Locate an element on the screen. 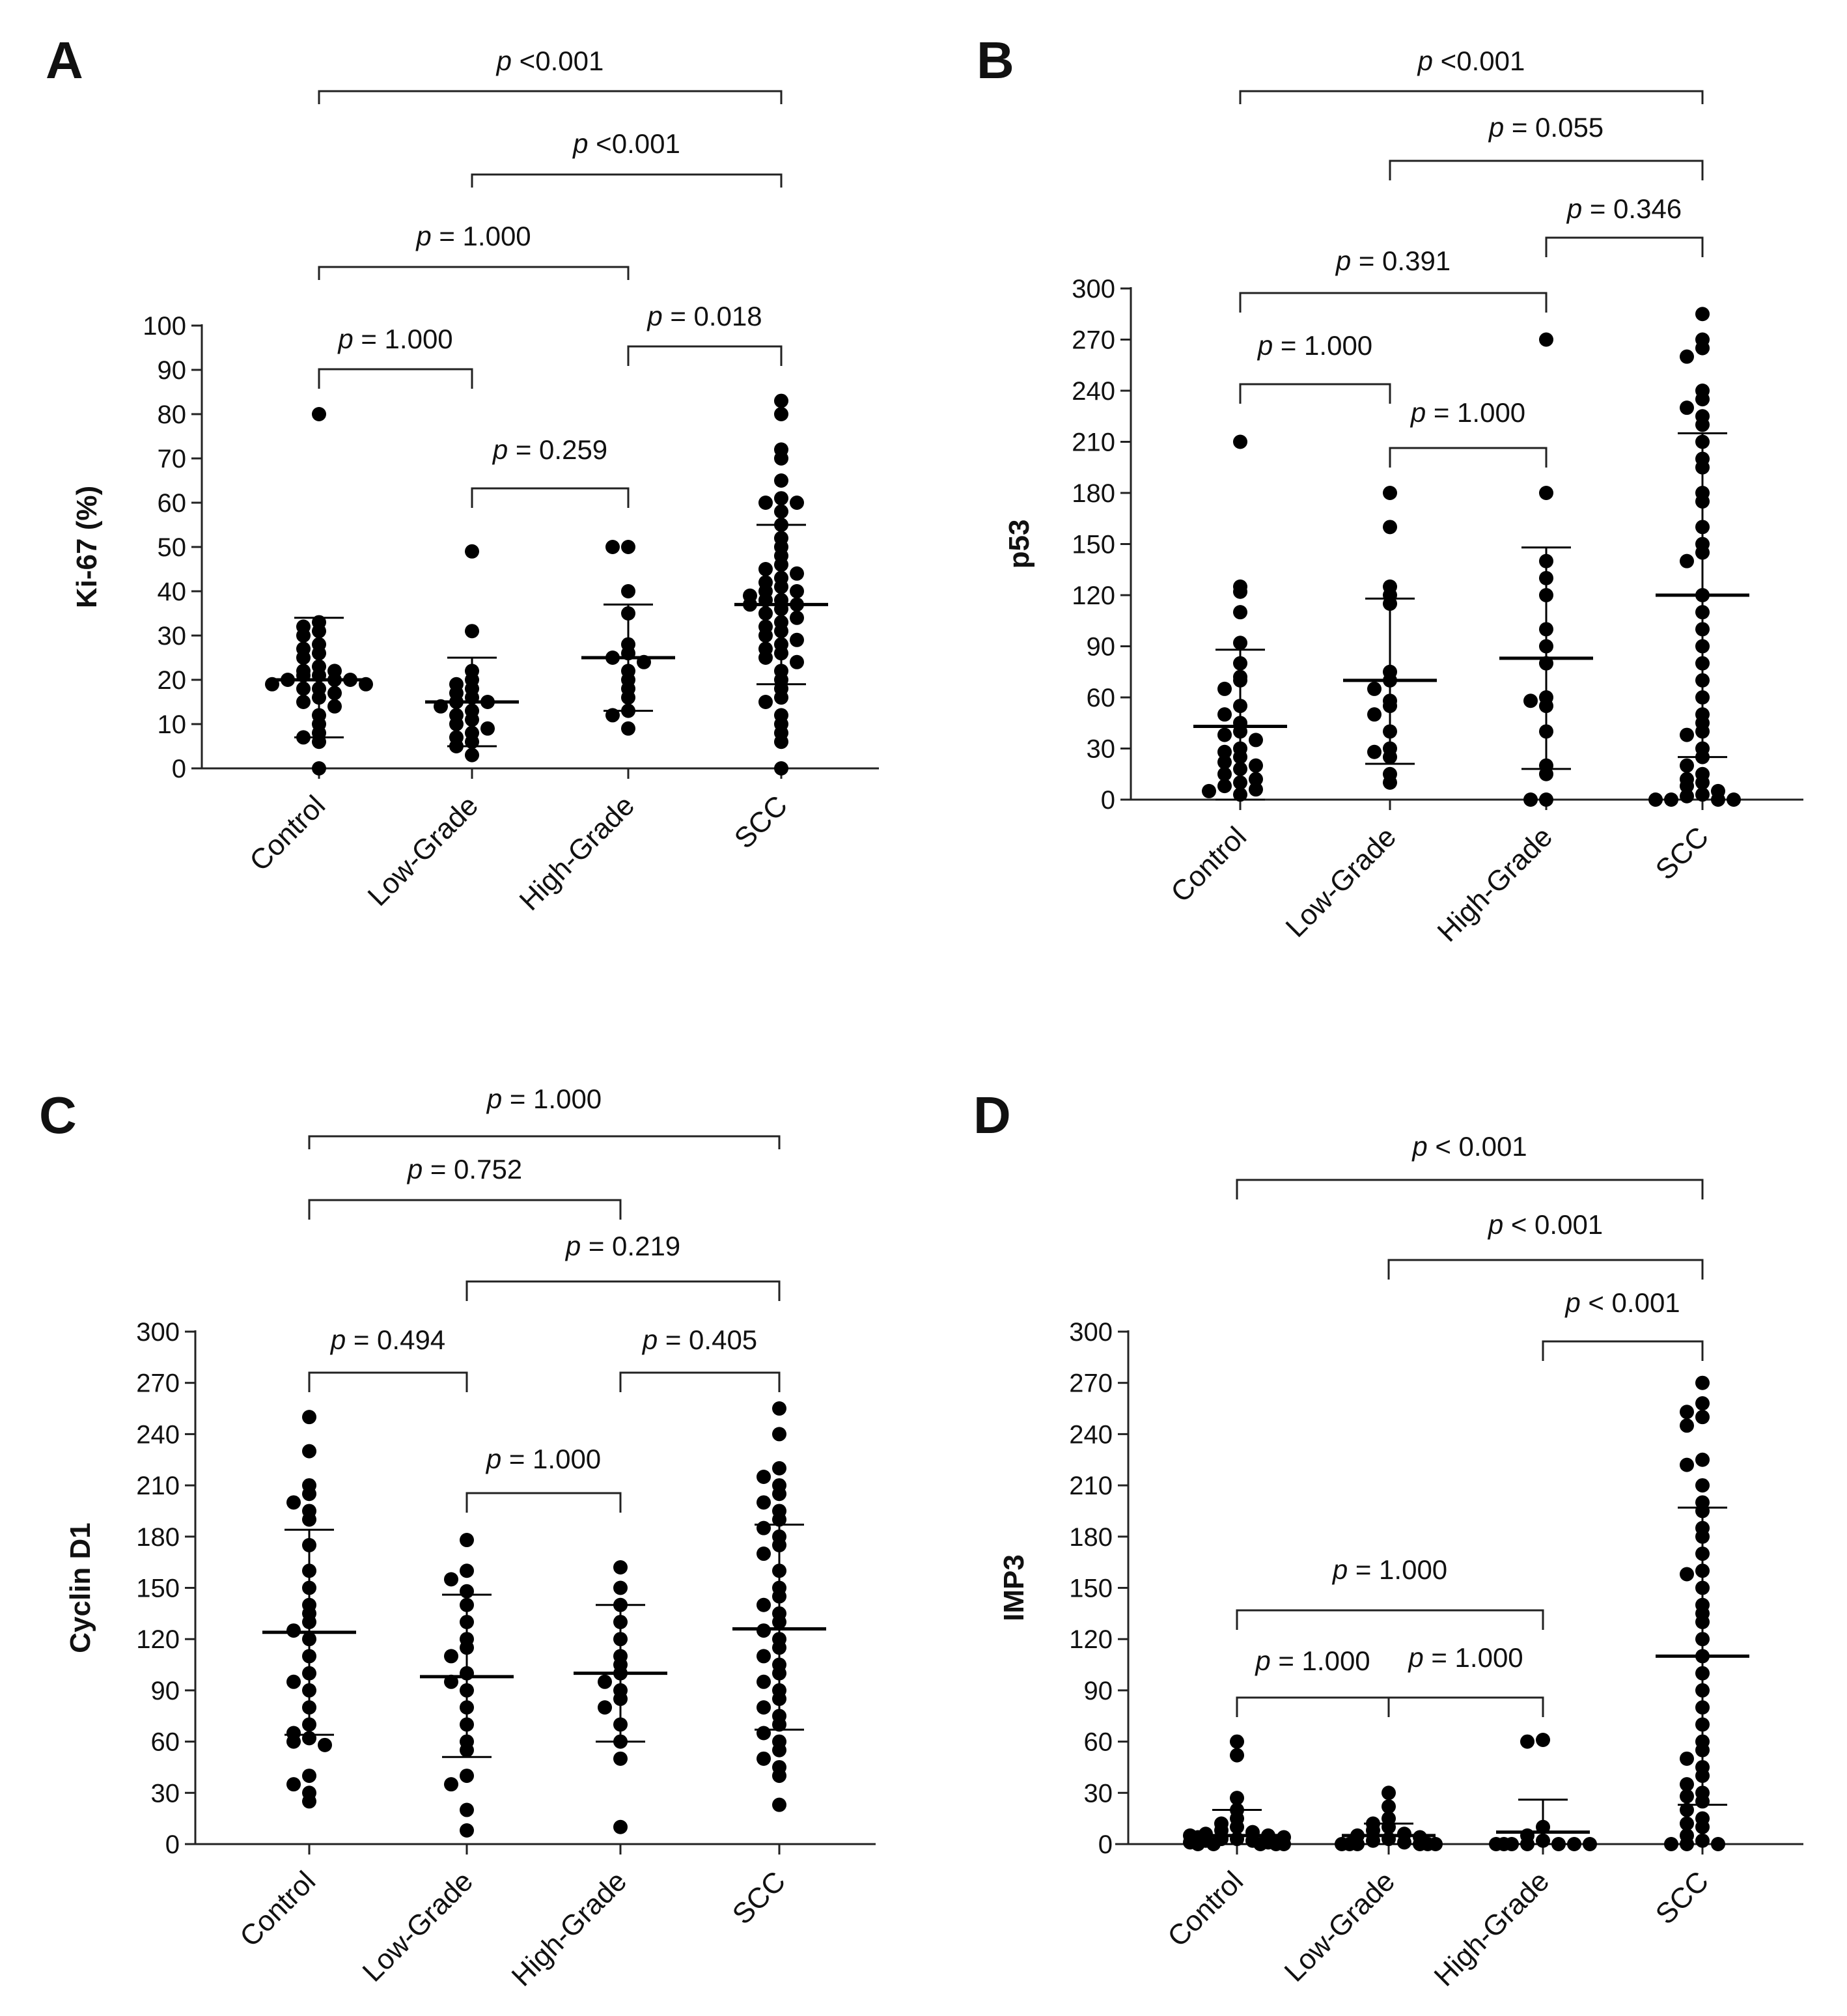 The width and height of the screenshot is (1847, 2016). panel-letter: D is located at coordinates (992, 1115).